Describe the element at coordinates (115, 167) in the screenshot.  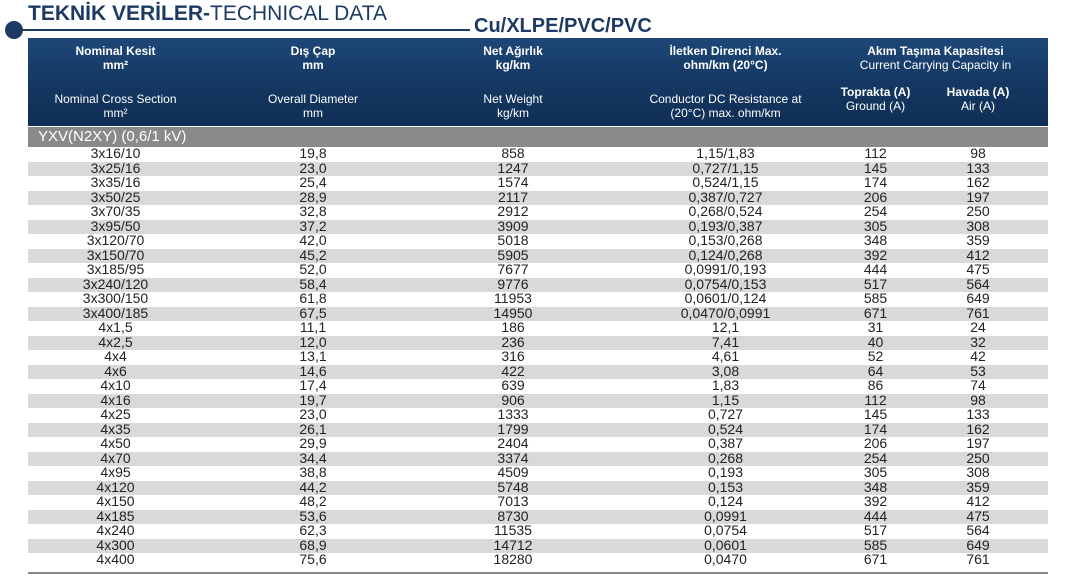
I see `cell-cross-section: 3x25/16` at that location.